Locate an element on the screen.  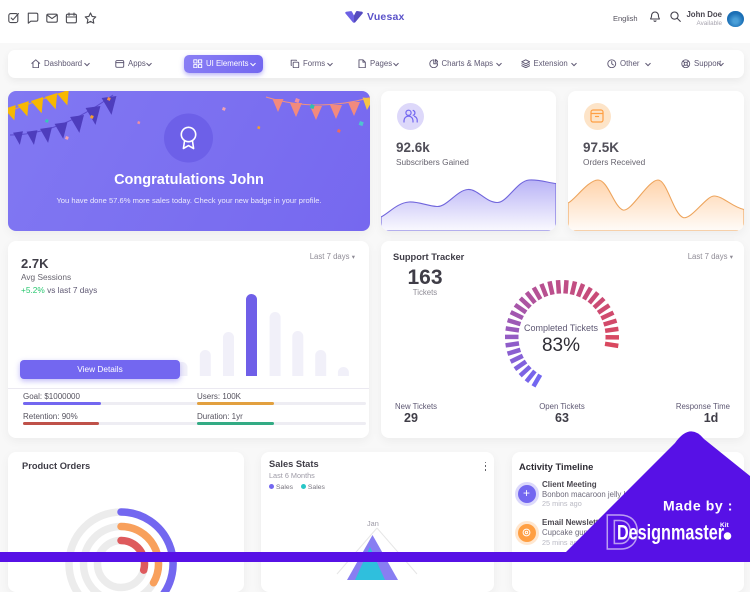
svg-text: Designmaster is located at coordinates (670, 533).